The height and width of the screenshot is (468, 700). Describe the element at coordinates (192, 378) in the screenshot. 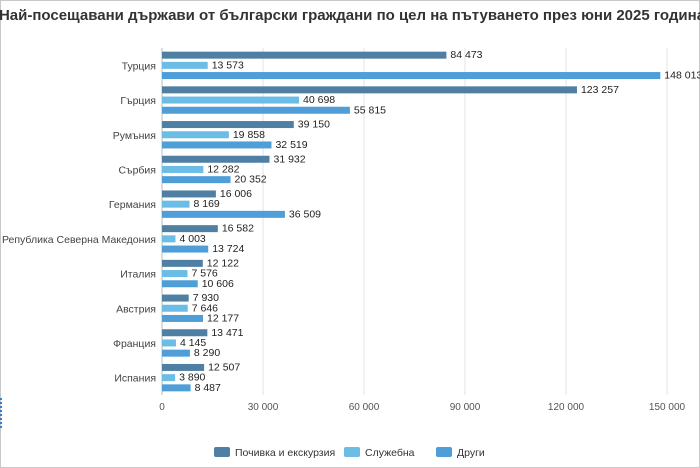

I see `value-label: 3 890` at that location.